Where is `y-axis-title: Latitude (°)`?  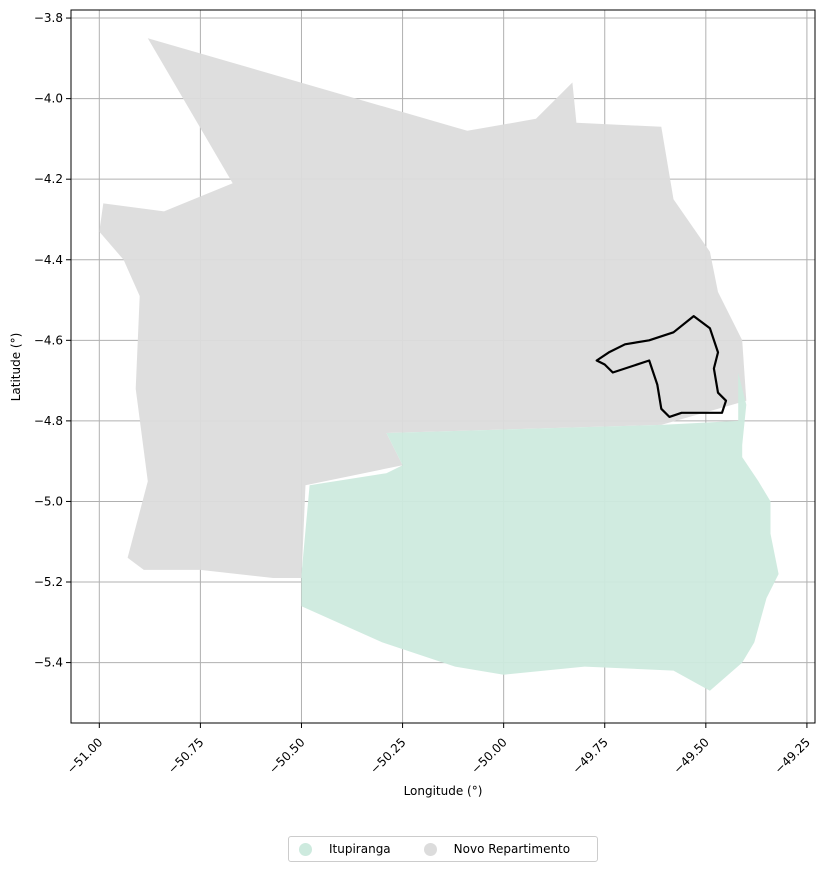 y-axis-title: Latitude (°) is located at coordinates (16, 367).